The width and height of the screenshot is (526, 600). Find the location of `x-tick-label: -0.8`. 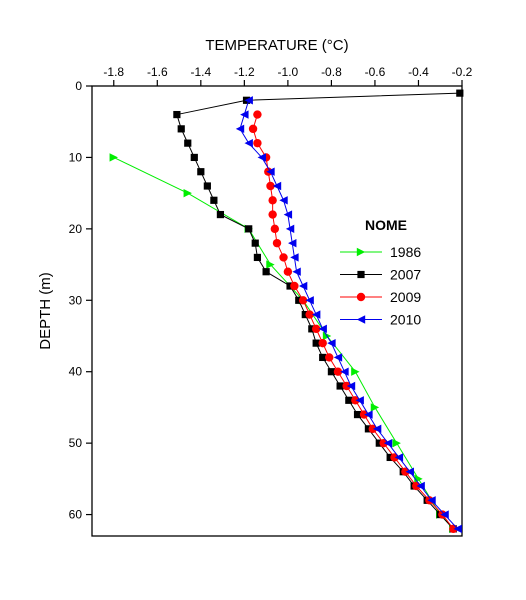

x-tick-label: -0.8 is located at coordinates (331, 72).